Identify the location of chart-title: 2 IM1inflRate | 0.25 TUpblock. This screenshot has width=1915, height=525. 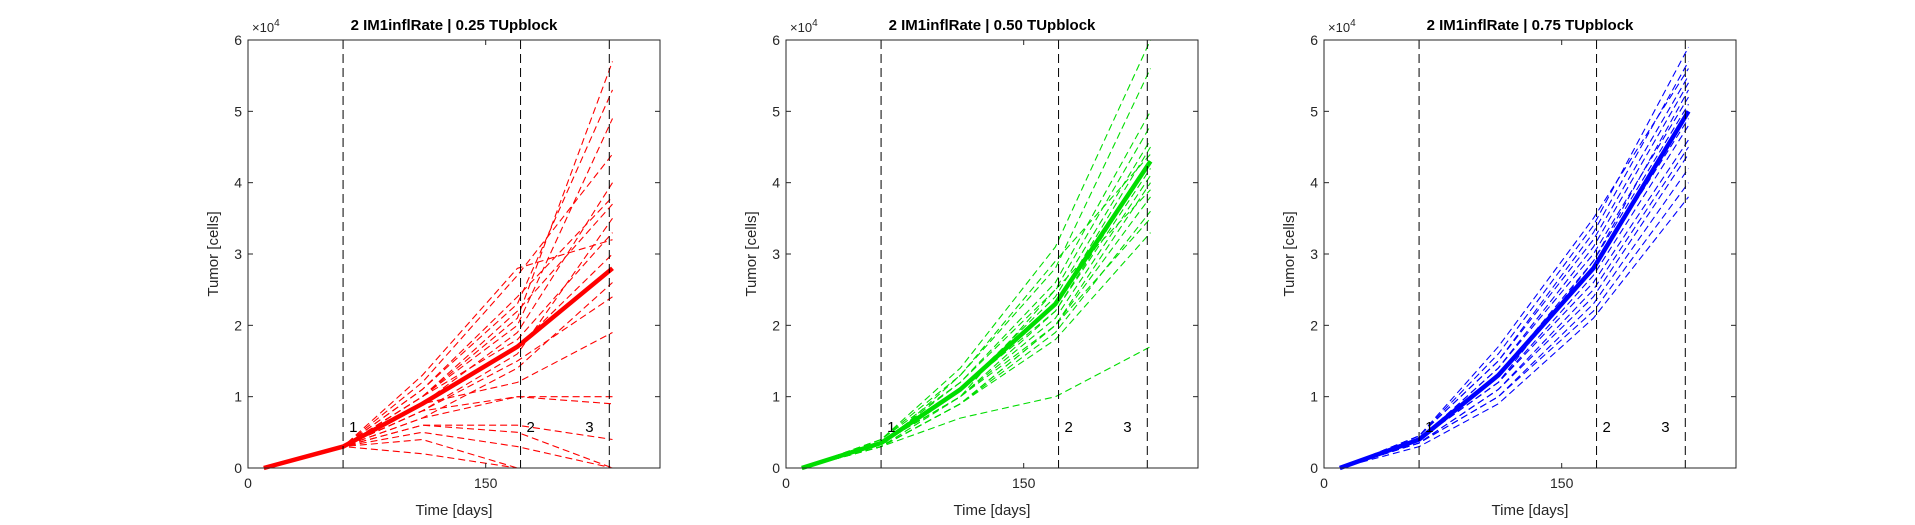
(454, 25).